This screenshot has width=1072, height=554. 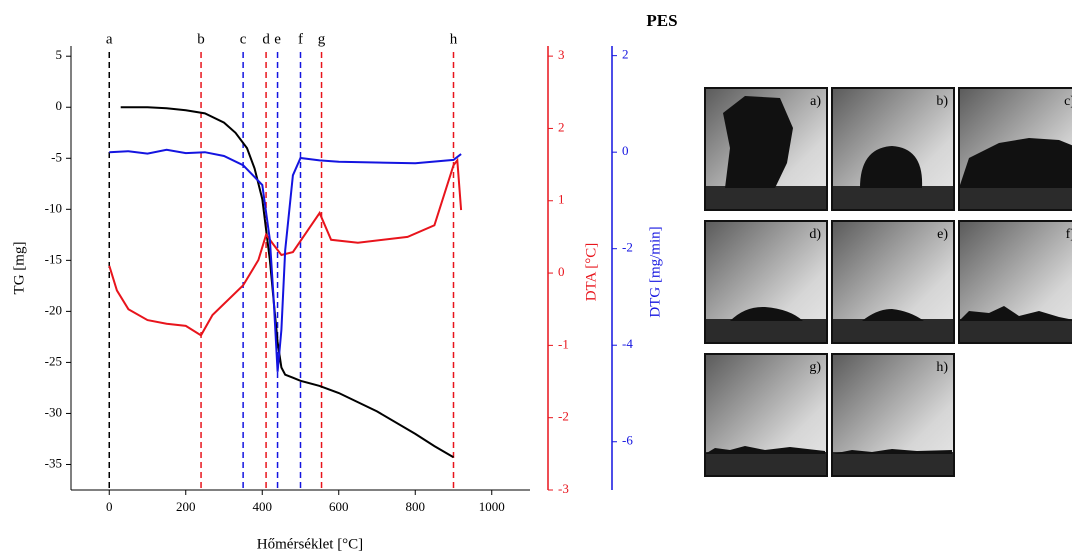 I want to click on image-panel: f), so click(x=1015, y=282).